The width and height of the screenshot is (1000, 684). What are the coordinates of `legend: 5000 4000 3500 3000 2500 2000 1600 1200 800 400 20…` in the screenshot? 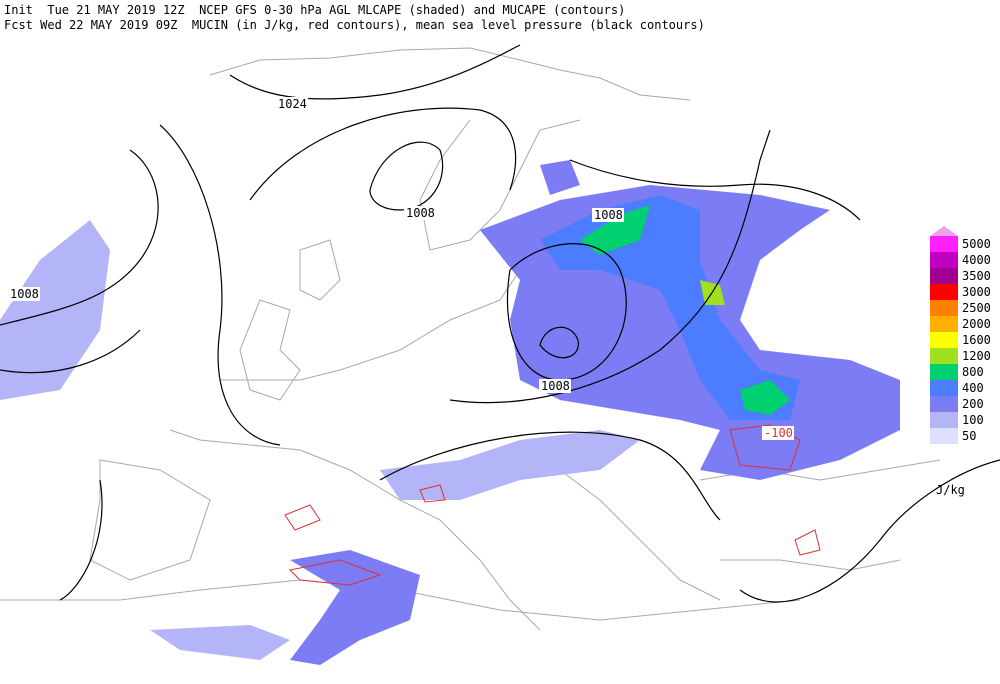 It's located at (960, 361).